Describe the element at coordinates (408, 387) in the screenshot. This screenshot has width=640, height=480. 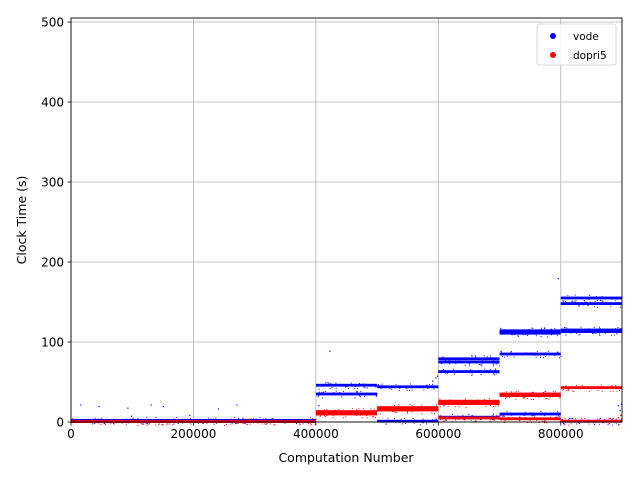
I see `series-vode-band` at that location.